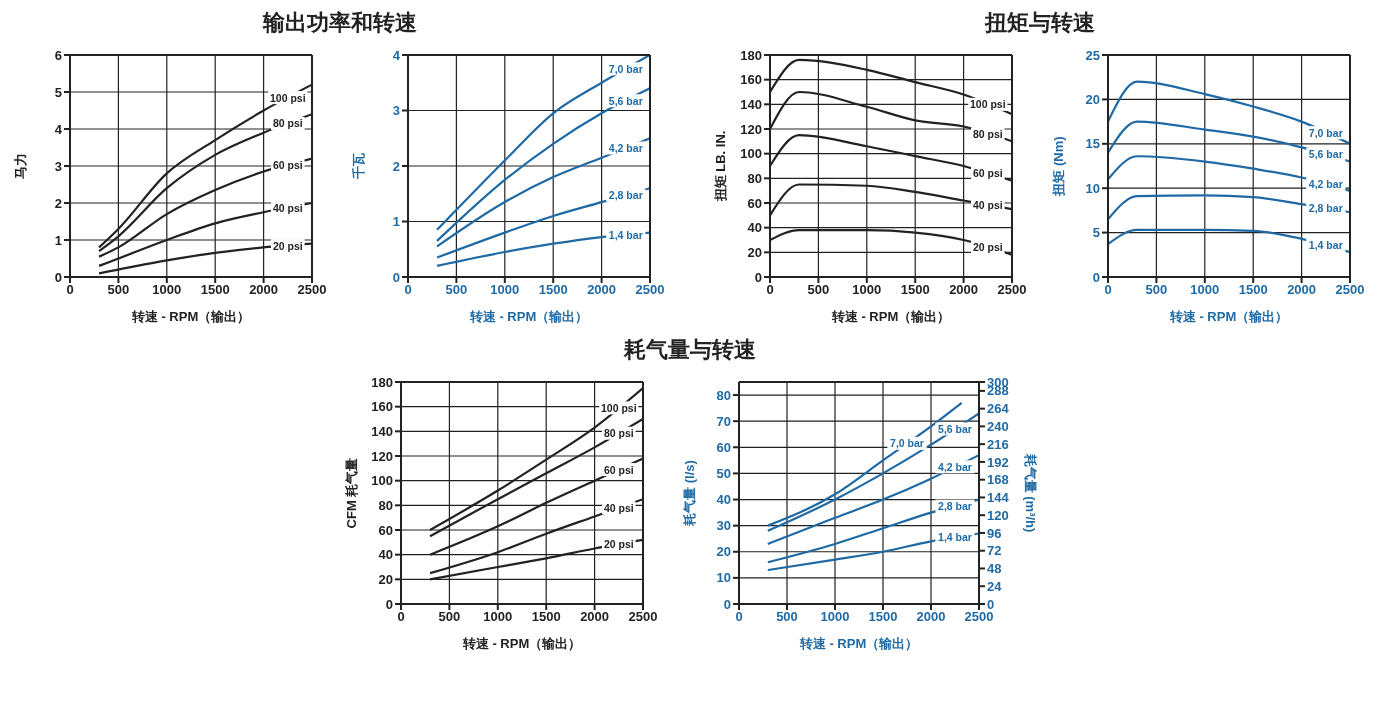  What do you see at coordinates (998, 427) in the screenshot?
I see `y2-tick-label: 240` at bounding box center [998, 427].